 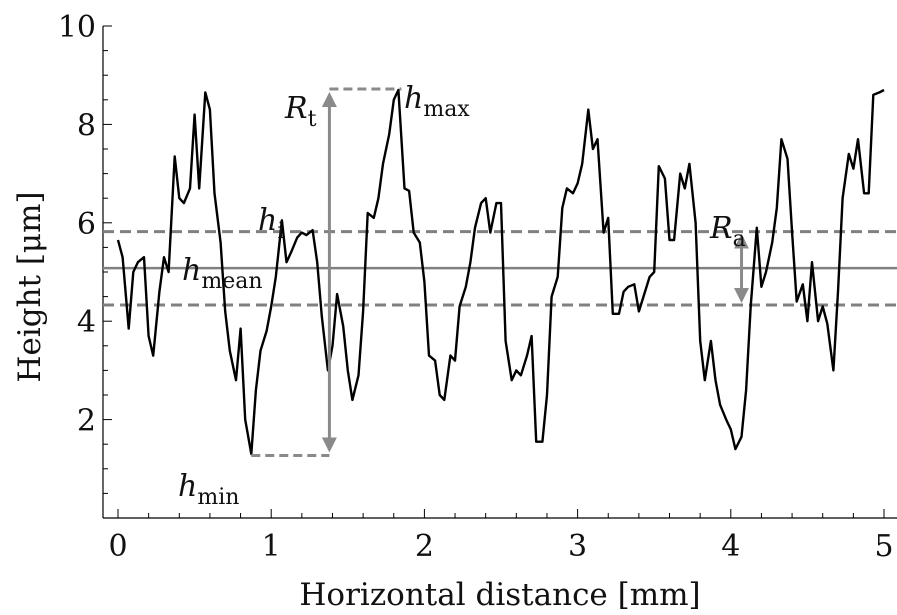 I want to click on rt-label: Rt, so click(x=300, y=111).